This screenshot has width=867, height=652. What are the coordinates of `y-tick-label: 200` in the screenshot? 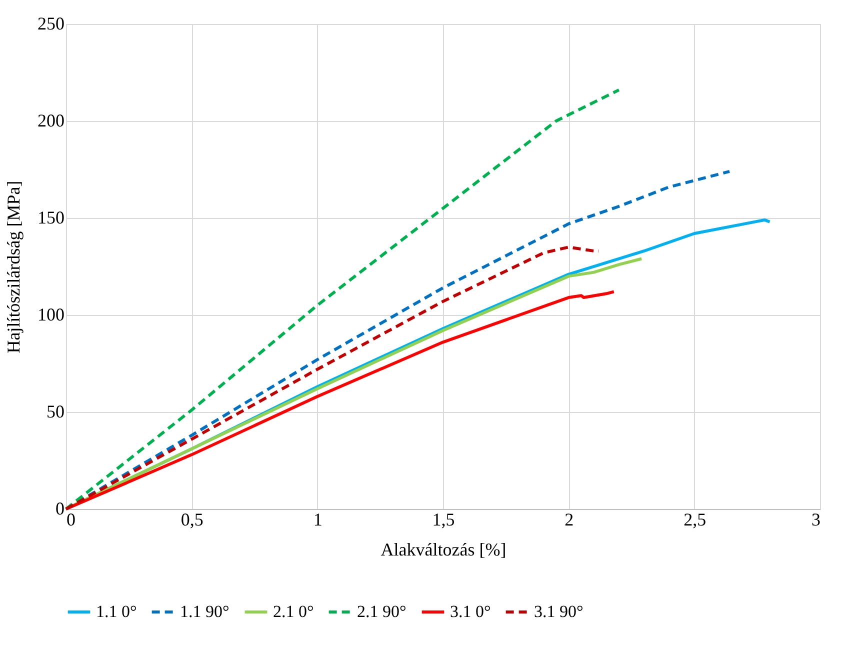 It's located at (51, 120).